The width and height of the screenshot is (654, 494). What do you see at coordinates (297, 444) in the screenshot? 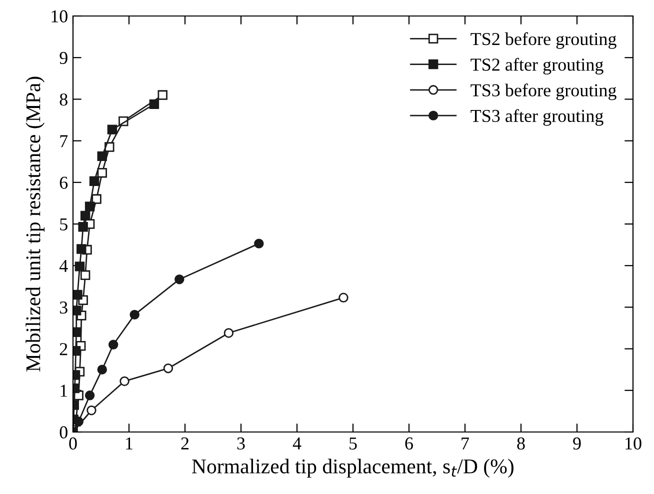
I see `x-tick-label: 4` at bounding box center [297, 444].